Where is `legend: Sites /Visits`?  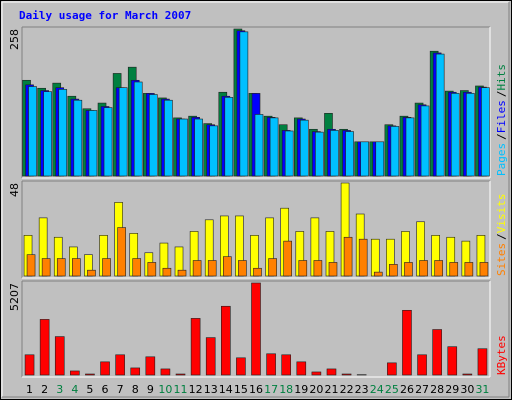
legend: Sites /Visits is located at coordinates (501, 235).